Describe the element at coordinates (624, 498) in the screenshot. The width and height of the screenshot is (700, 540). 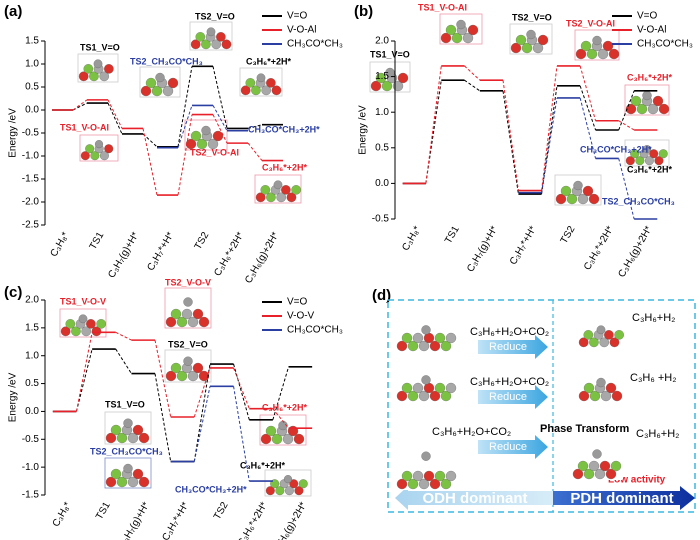
I see `pdh-arrow` at that location.